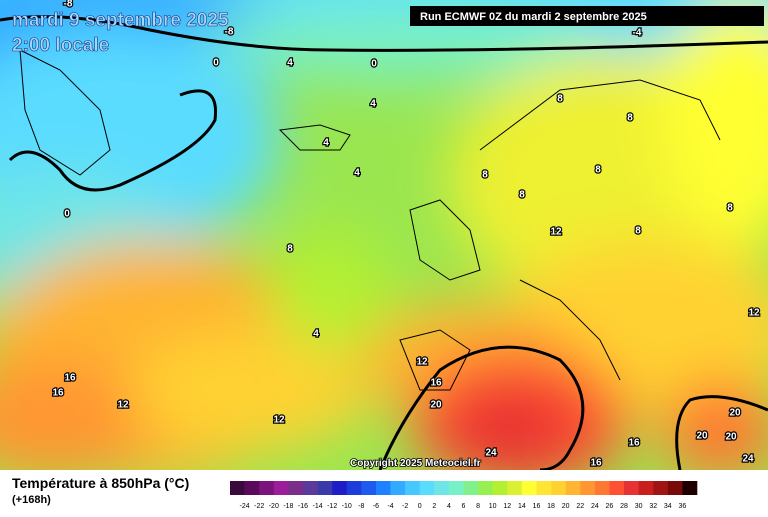  What do you see at coordinates (347, 506) in the screenshot?
I see `scale-label: -10` at bounding box center [347, 506].